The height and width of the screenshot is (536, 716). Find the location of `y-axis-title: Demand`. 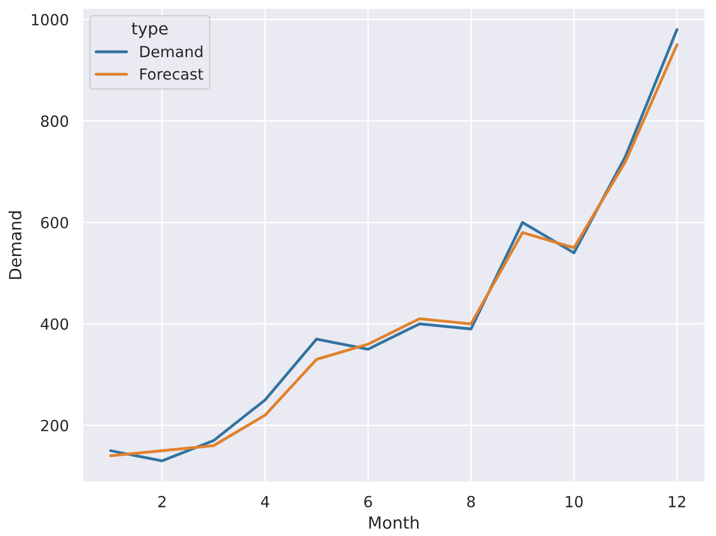

y-axis-title: Demand is located at coordinates (15, 245).